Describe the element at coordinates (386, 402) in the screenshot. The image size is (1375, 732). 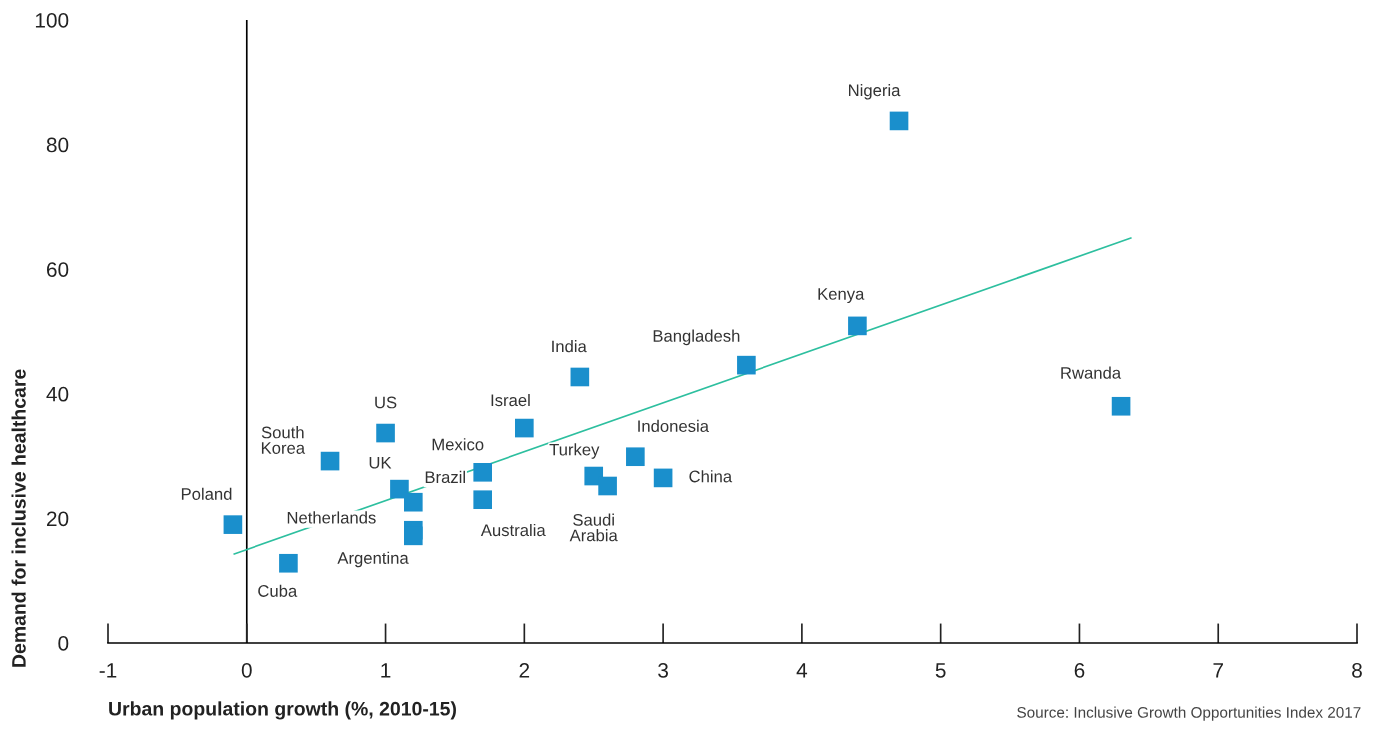
I see `data-label: US` at that location.